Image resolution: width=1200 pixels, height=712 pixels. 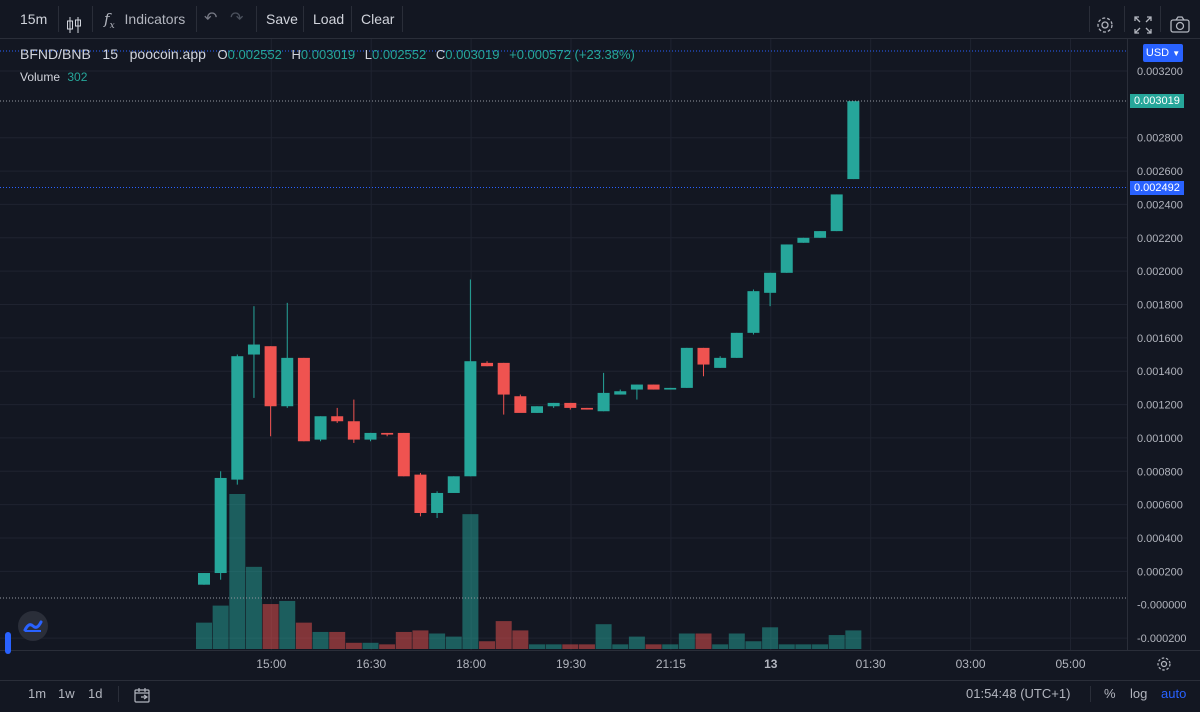 I want to click on y-tick-label: 0.000800, so click(x=1160, y=472).